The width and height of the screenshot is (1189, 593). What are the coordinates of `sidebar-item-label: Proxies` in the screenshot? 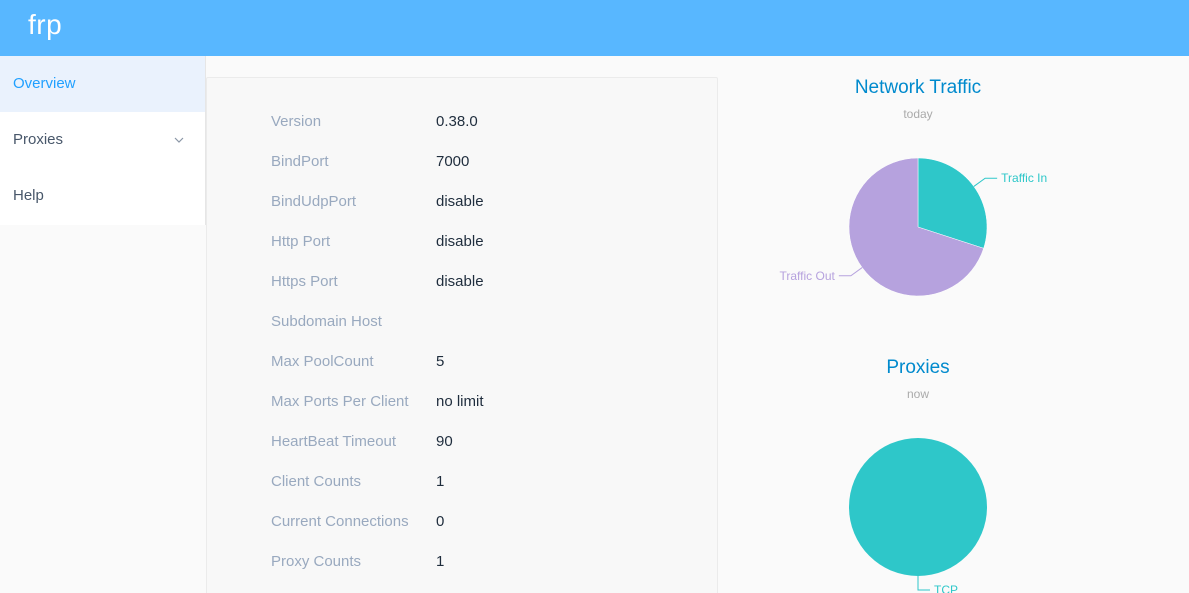 It's located at (38, 139).